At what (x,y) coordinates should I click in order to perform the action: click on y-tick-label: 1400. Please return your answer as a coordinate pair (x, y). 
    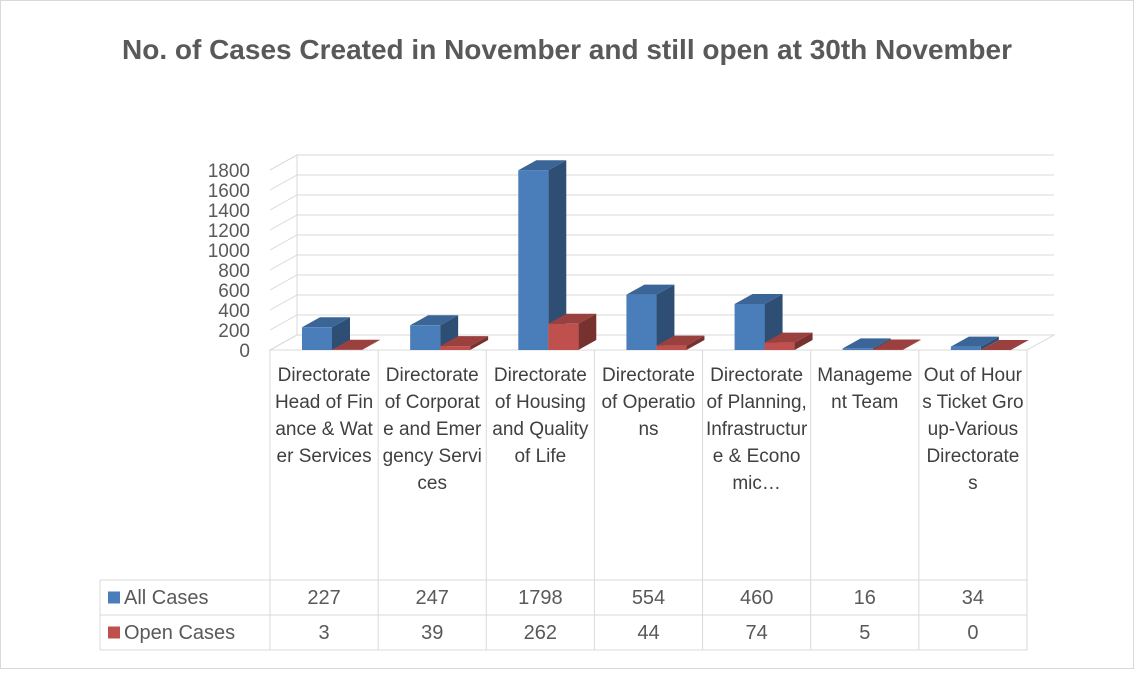
    Looking at the image, I should click on (229, 211).